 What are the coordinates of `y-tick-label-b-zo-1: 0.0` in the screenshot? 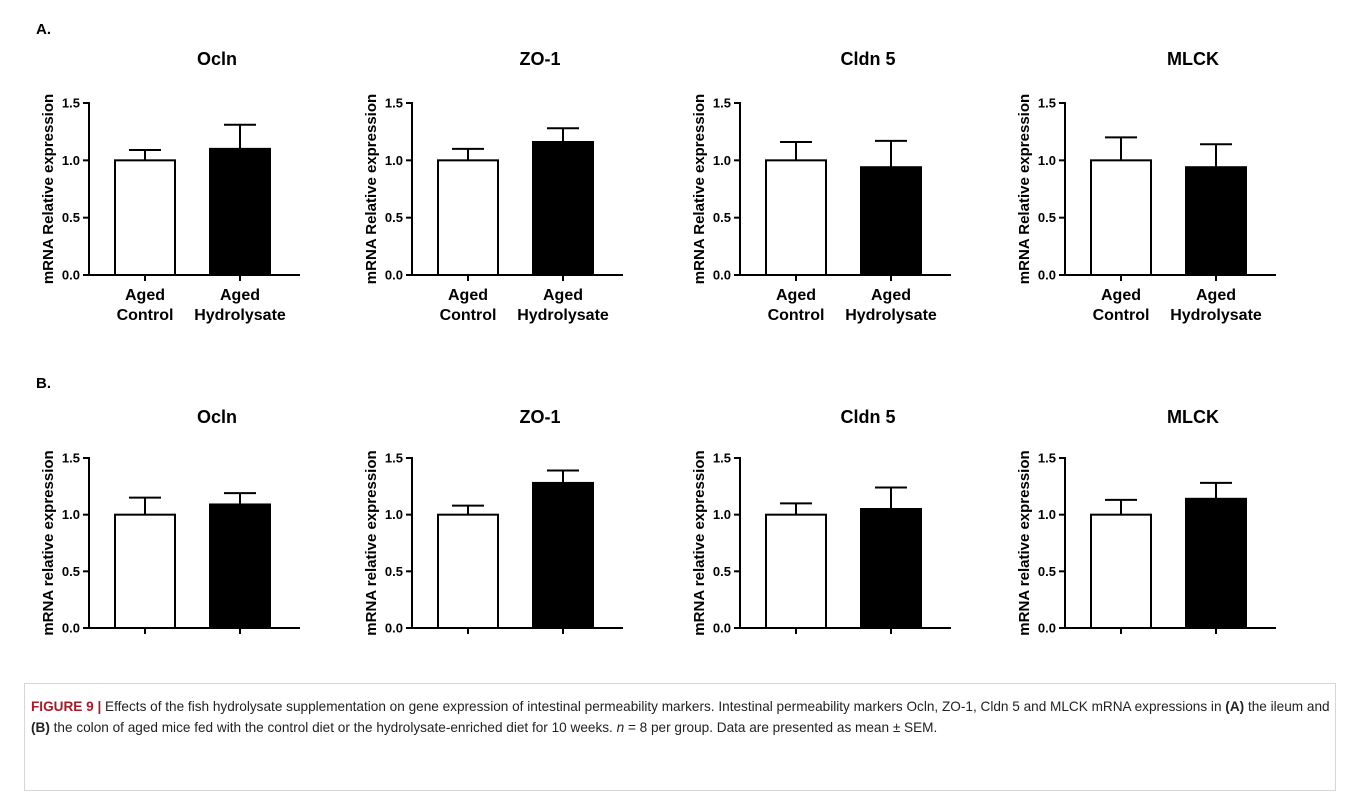 It's located at (394, 628).